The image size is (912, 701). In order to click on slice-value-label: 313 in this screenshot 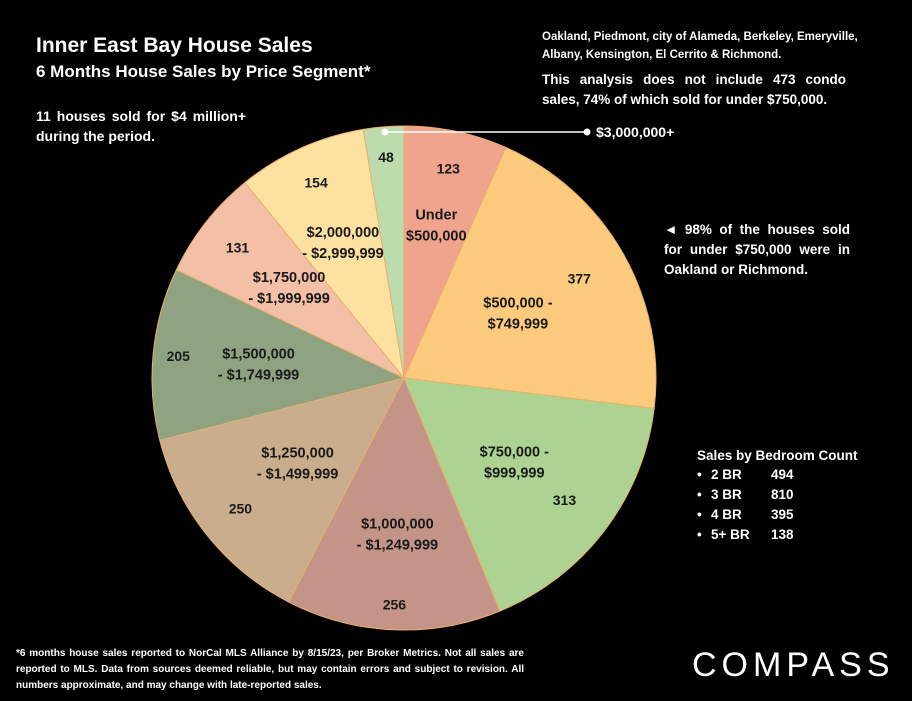, I will do `click(565, 500)`.